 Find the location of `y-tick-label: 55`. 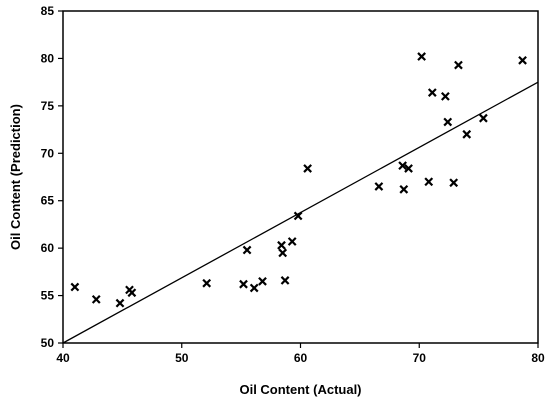

y-tick-label: 55 is located at coordinates (48, 296).